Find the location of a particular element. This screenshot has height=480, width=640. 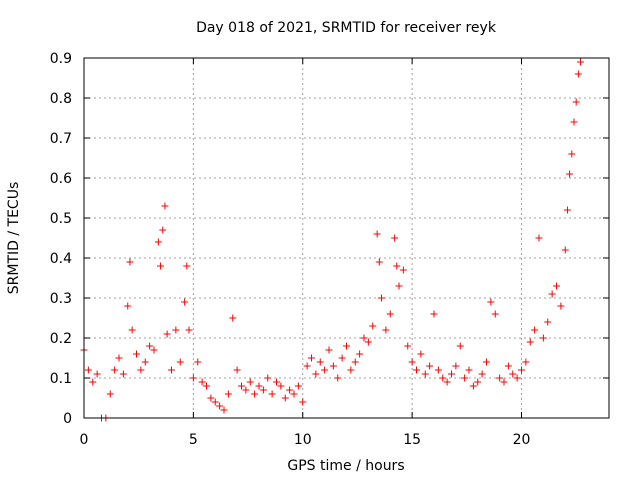

y-tick-label: 0.9 is located at coordinates (61, 59).